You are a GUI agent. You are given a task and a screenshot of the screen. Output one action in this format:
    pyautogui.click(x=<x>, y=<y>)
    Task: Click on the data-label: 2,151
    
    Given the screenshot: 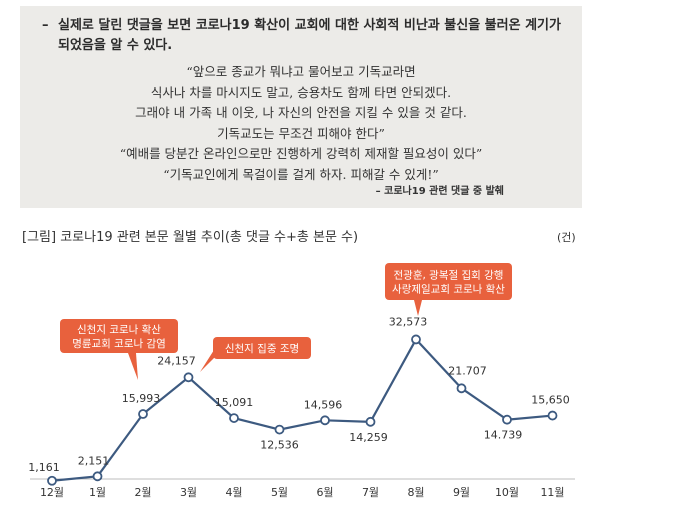 What is the action you would take?
    pyautogui.click(x=94, y=460)
    